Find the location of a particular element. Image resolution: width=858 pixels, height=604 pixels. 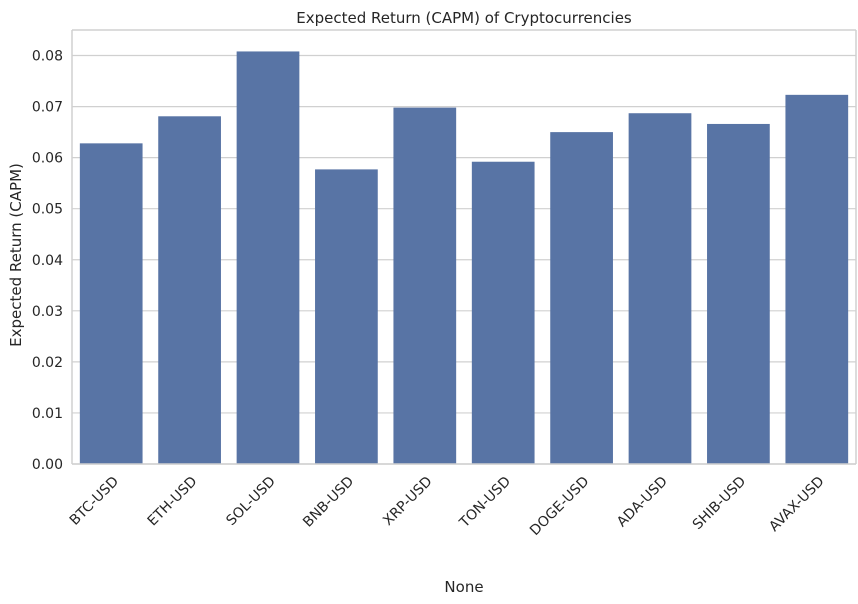

x-tick-label: AVAX-USD is located at coordinates (796, 504).